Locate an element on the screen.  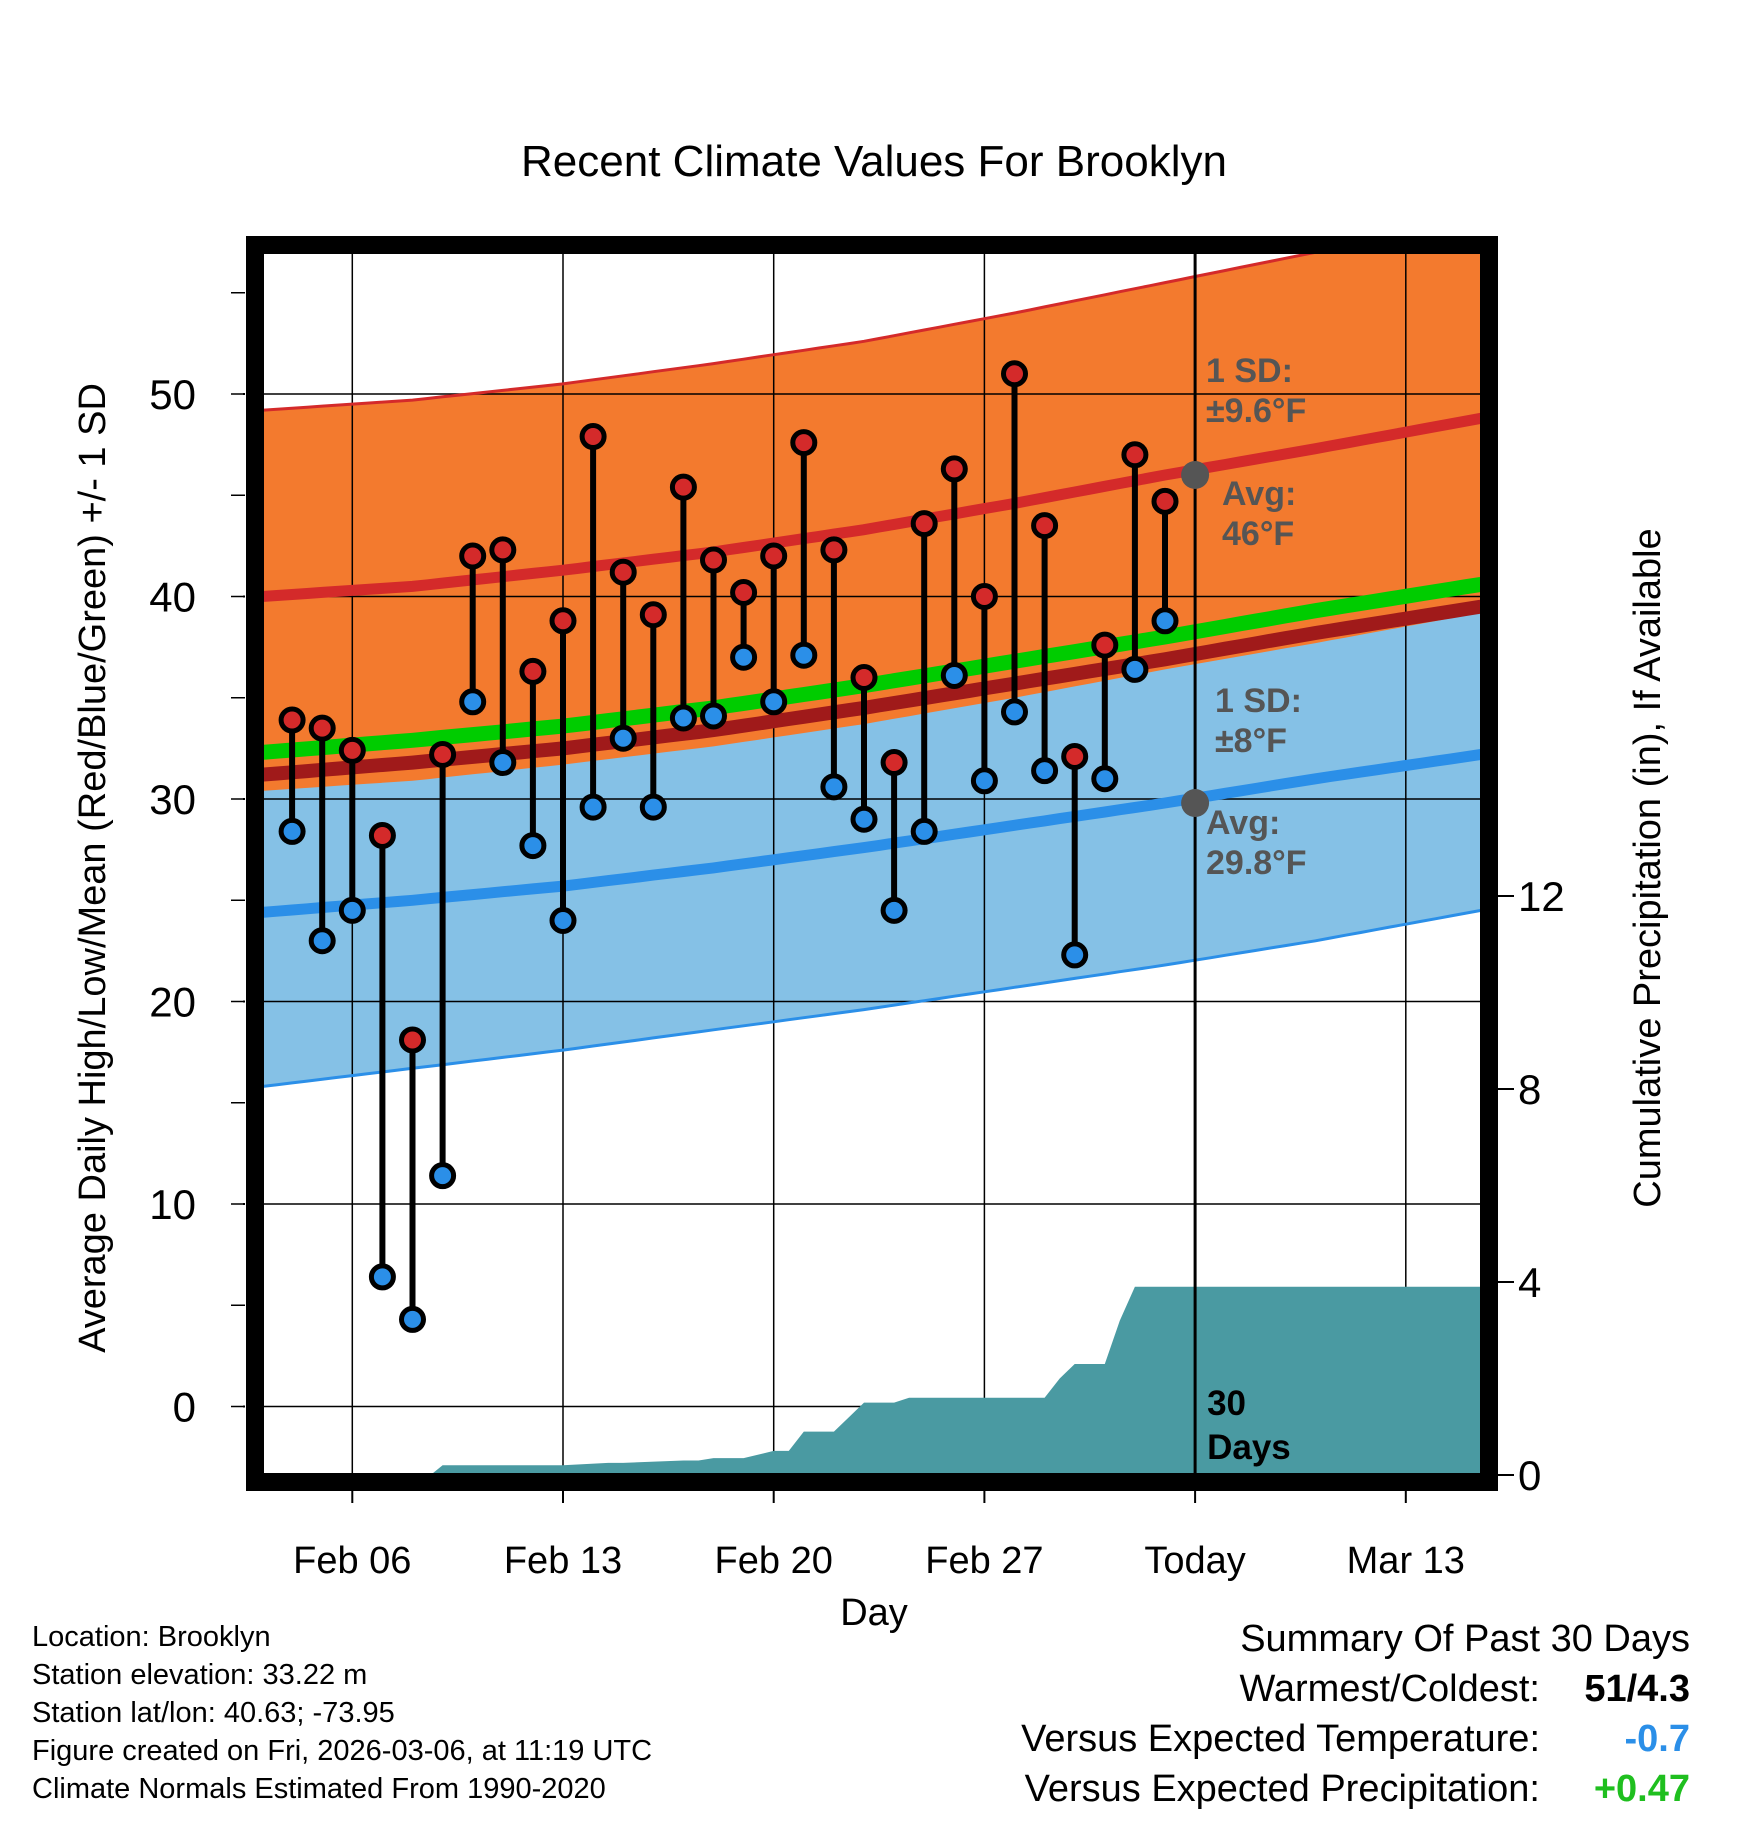
y-tick-label: 0 is located at coordinates (184, 1407).